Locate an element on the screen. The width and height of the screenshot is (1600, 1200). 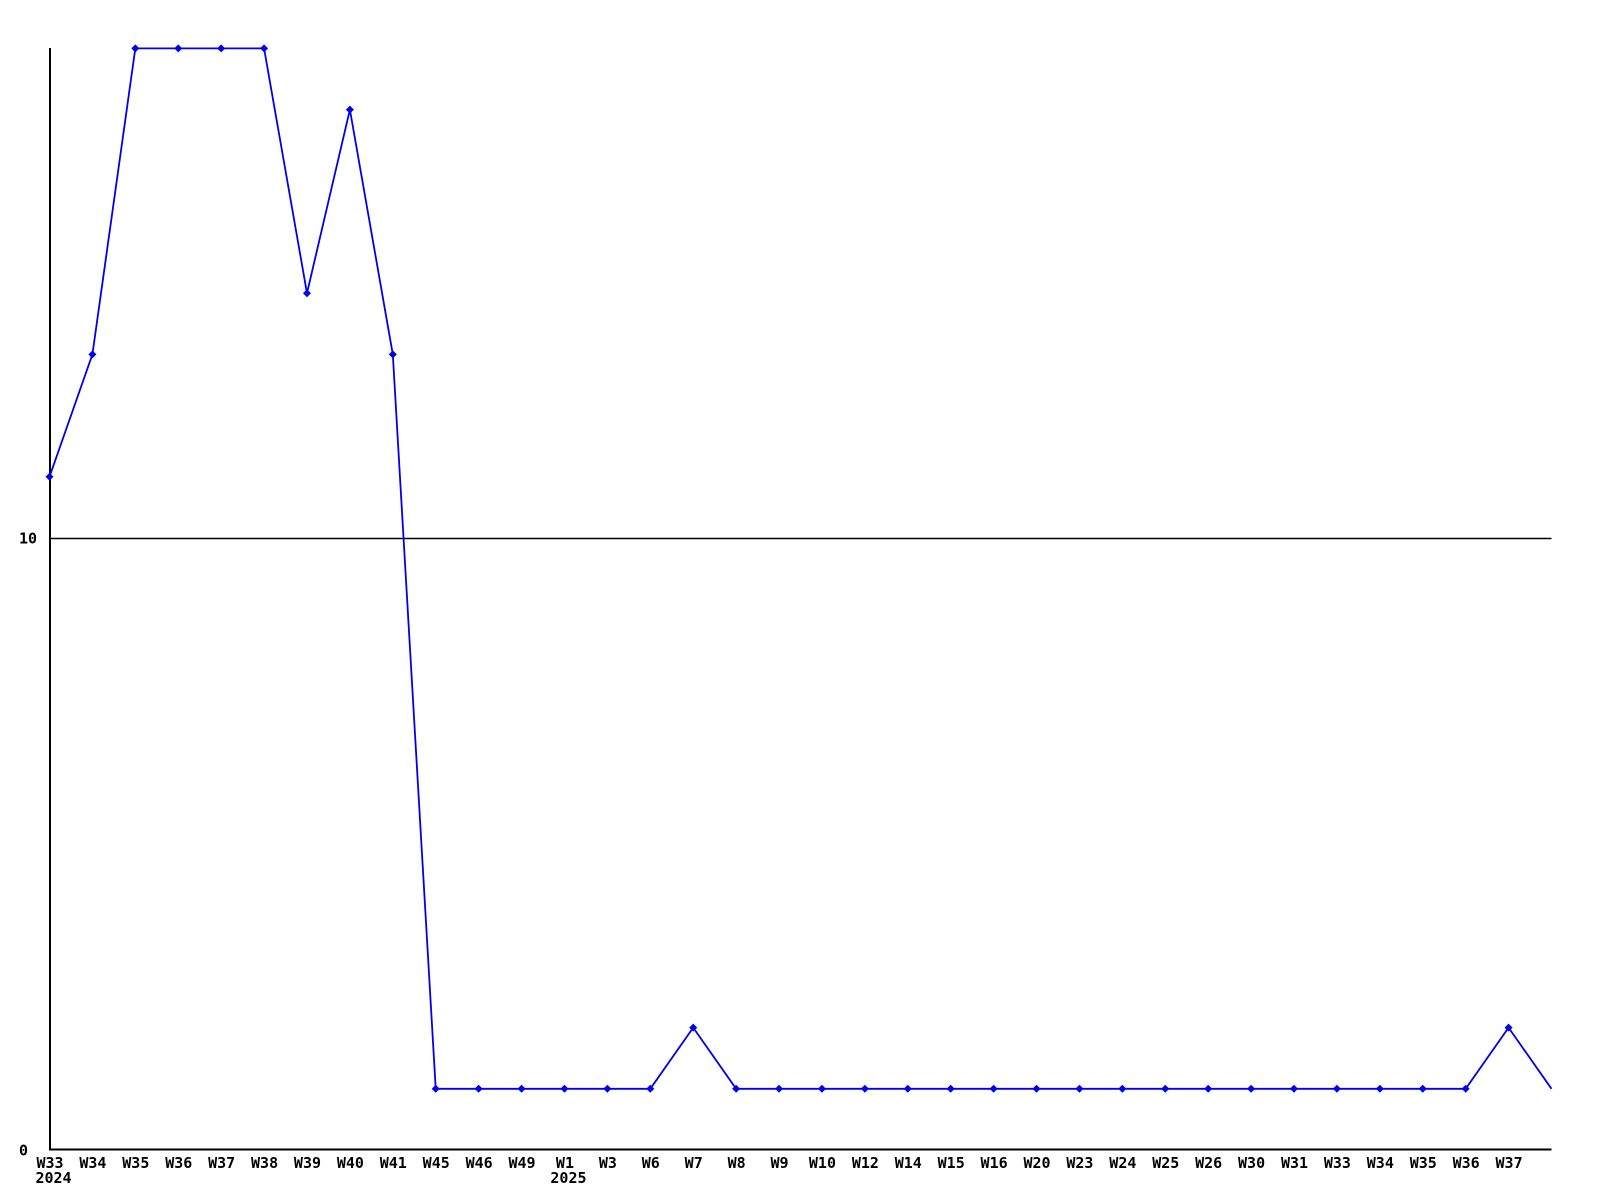
x-tick-label: W31 is located at coordinates (1294, 1163).